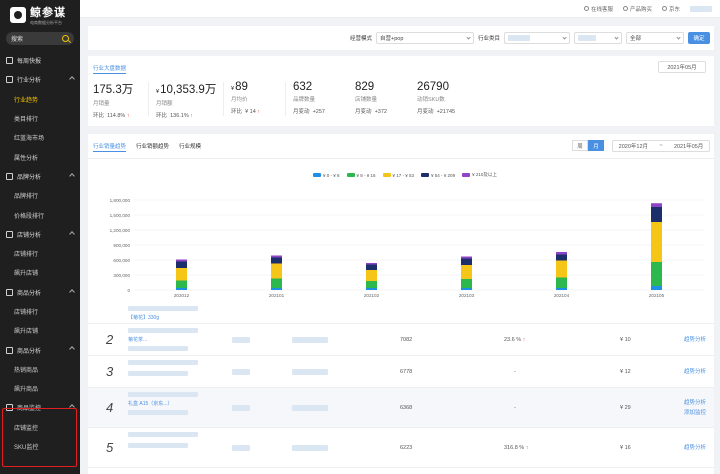  What do you see at coordinates (40, 176) in the screenshot?
I see `sidebar-item-6: 品牌分析` at bounding box center [40, 176].